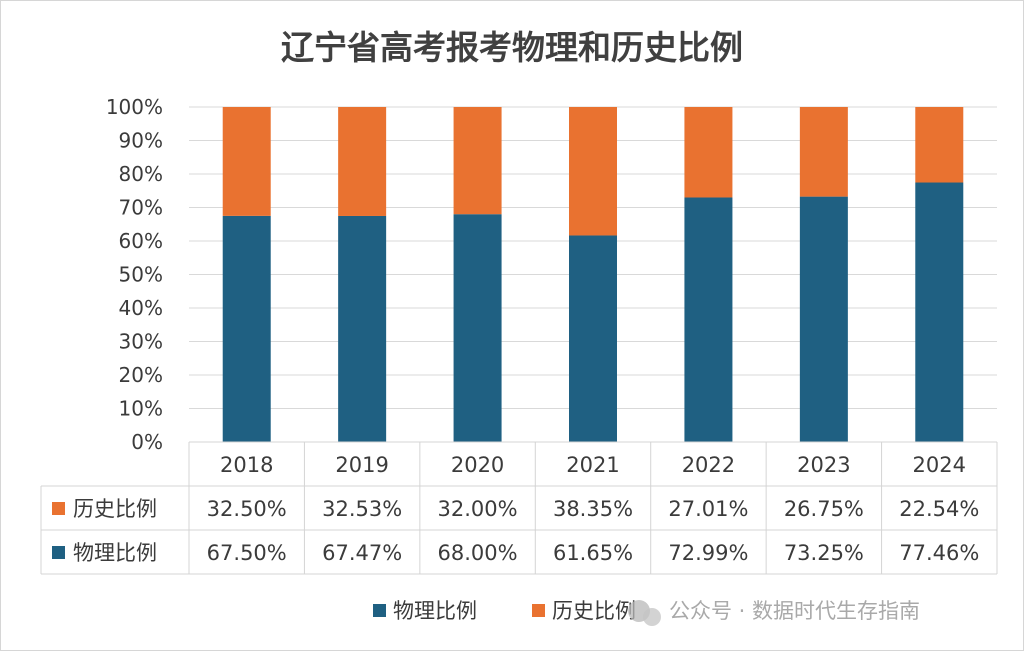  What do you see at coordinates (477, 465) in the screenshot?
I see `x-tick-label: 2020` at bounding box center [477, 465].